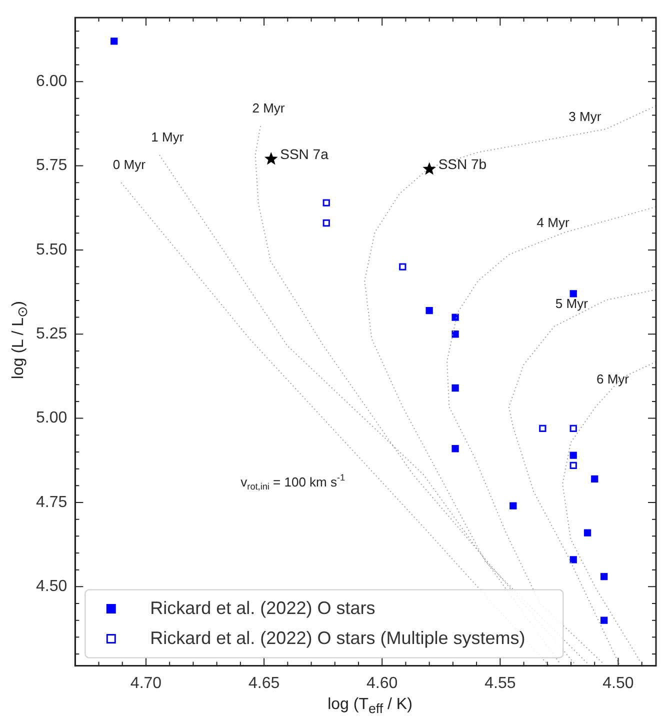  Describe the element at coordinates (572, 304) in the screenshot. I see `annotation: 5 Myr` at that location.